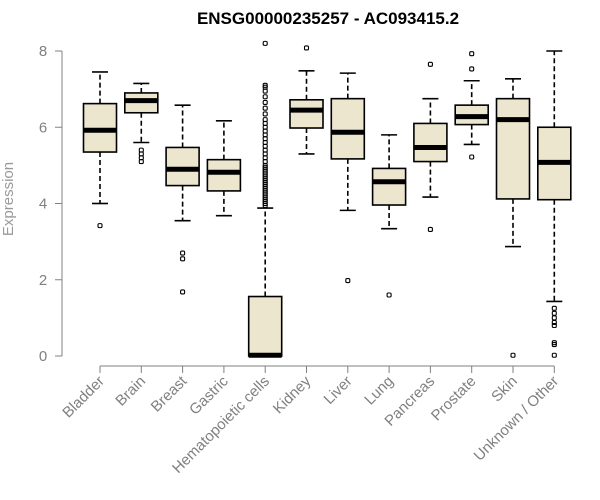 Image resolution: width=600 pixels, height=500 pixels. I want to click on box-lung, so click(389, 216).